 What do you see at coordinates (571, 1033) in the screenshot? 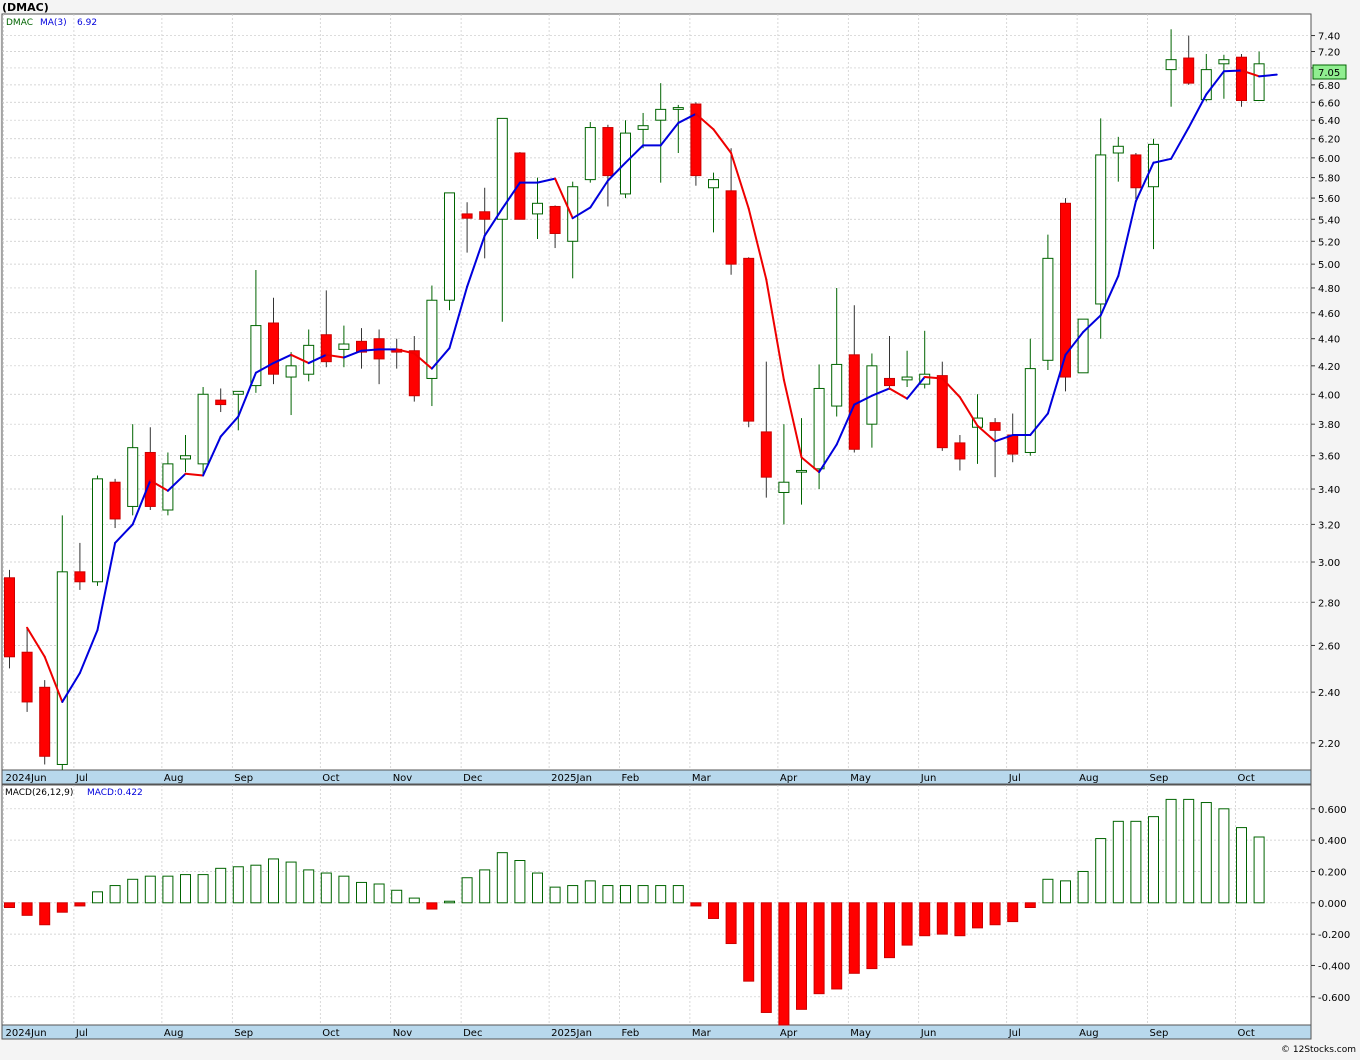
I see `macd-date-label: 2025Jan` at bounding box center [571, 1033].